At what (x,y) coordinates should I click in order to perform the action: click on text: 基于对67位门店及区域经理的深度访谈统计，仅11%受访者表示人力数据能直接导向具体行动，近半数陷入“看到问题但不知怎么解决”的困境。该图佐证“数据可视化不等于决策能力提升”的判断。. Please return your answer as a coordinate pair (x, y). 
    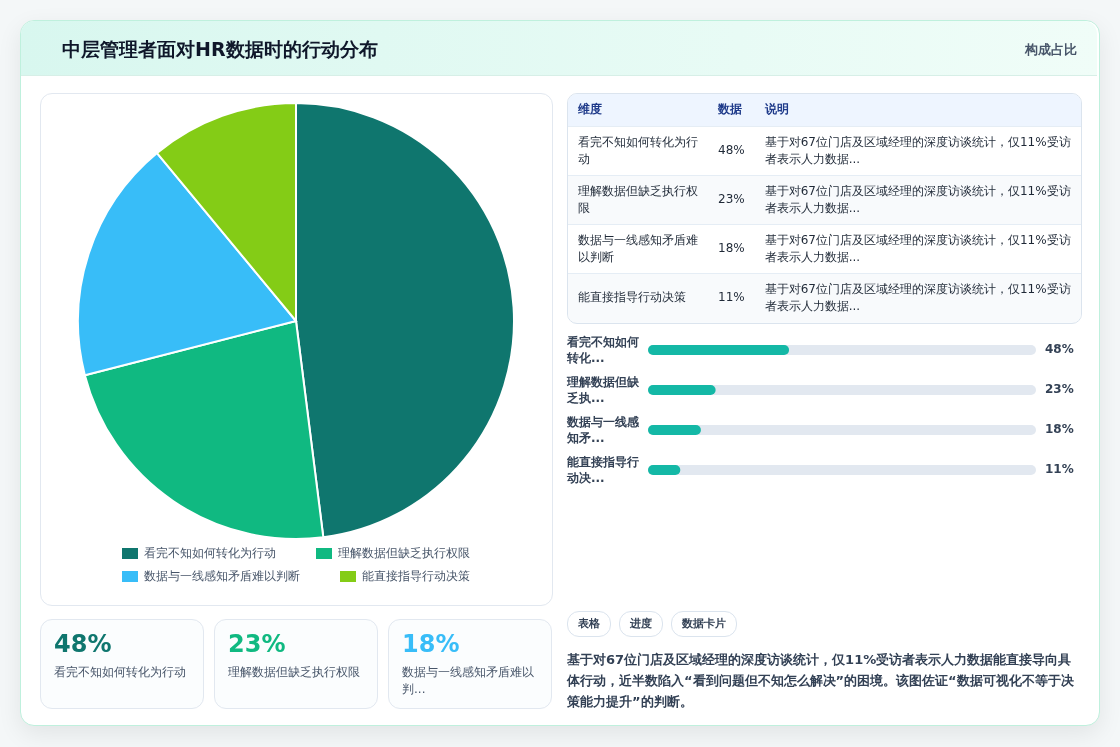
    Looking at the image, I should click on (821, 681).